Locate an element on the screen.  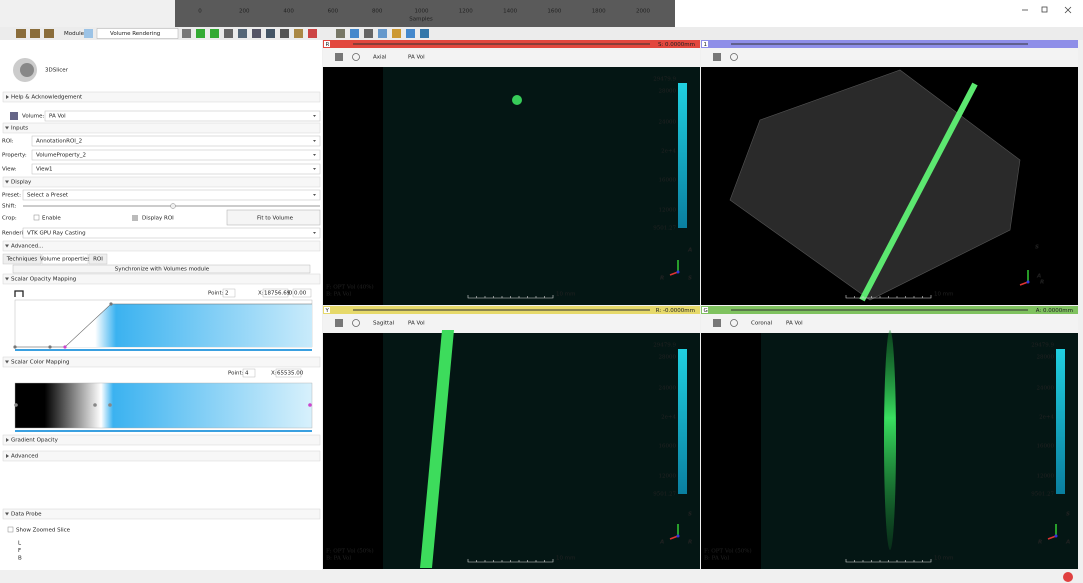
sync-button is located at coordinates (161, 269).